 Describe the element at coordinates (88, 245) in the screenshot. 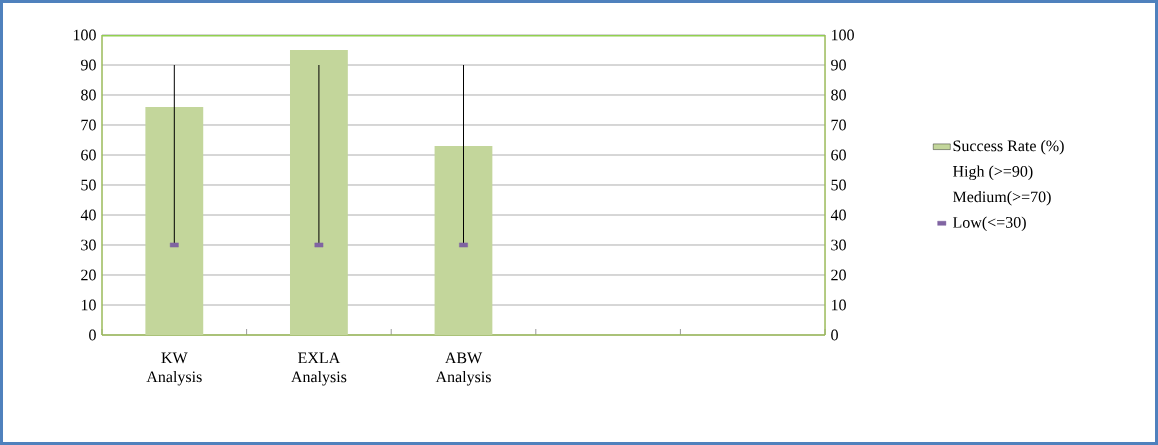

I see `y-tick-label: 30` at that location.